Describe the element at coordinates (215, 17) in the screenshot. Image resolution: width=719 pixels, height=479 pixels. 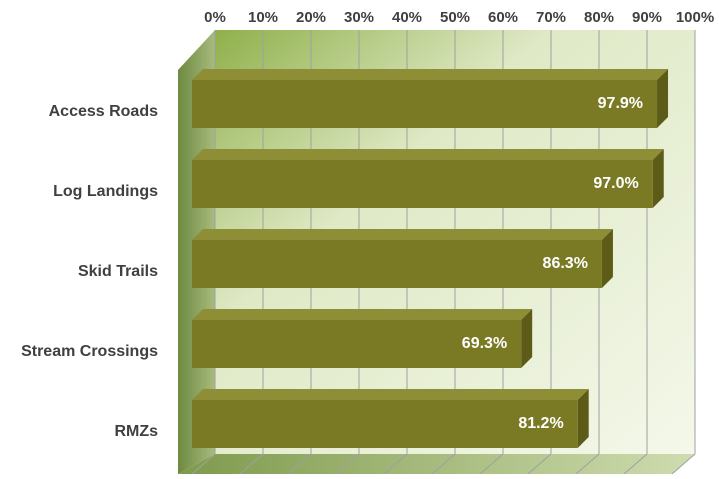
I see `x-tick-label: 0%` at that location.